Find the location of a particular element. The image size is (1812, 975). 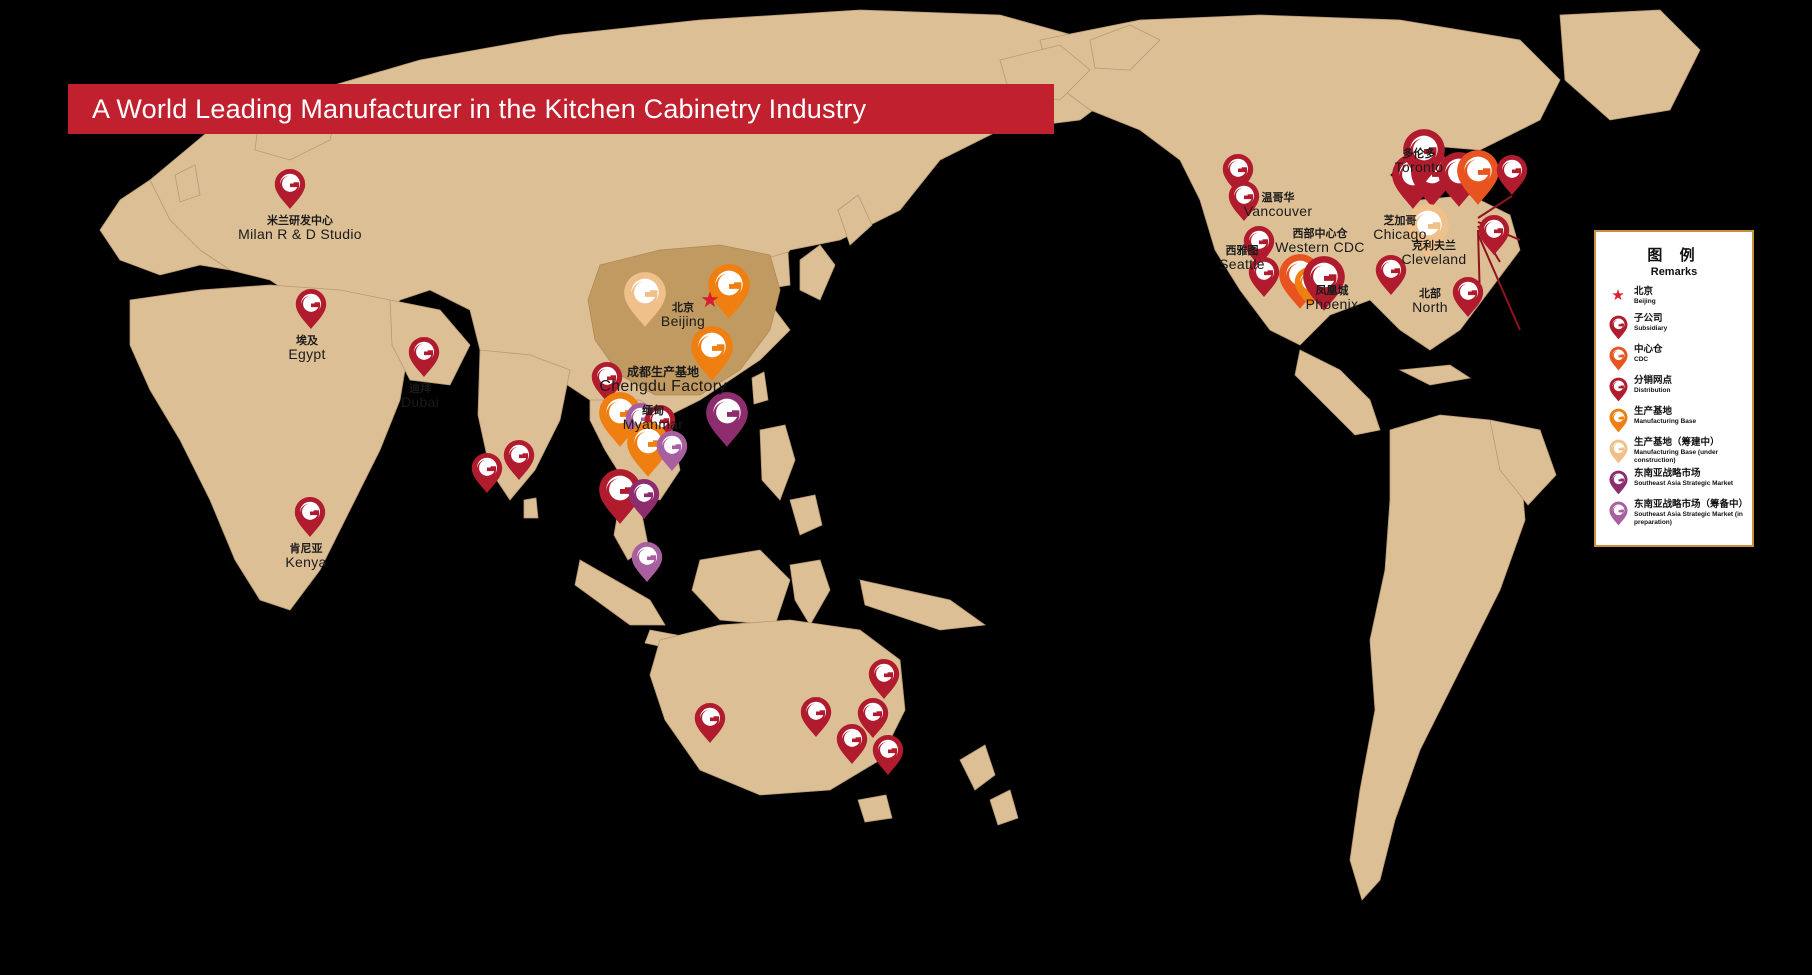

marker-malaysia-b is located at coordinates (644, 499).